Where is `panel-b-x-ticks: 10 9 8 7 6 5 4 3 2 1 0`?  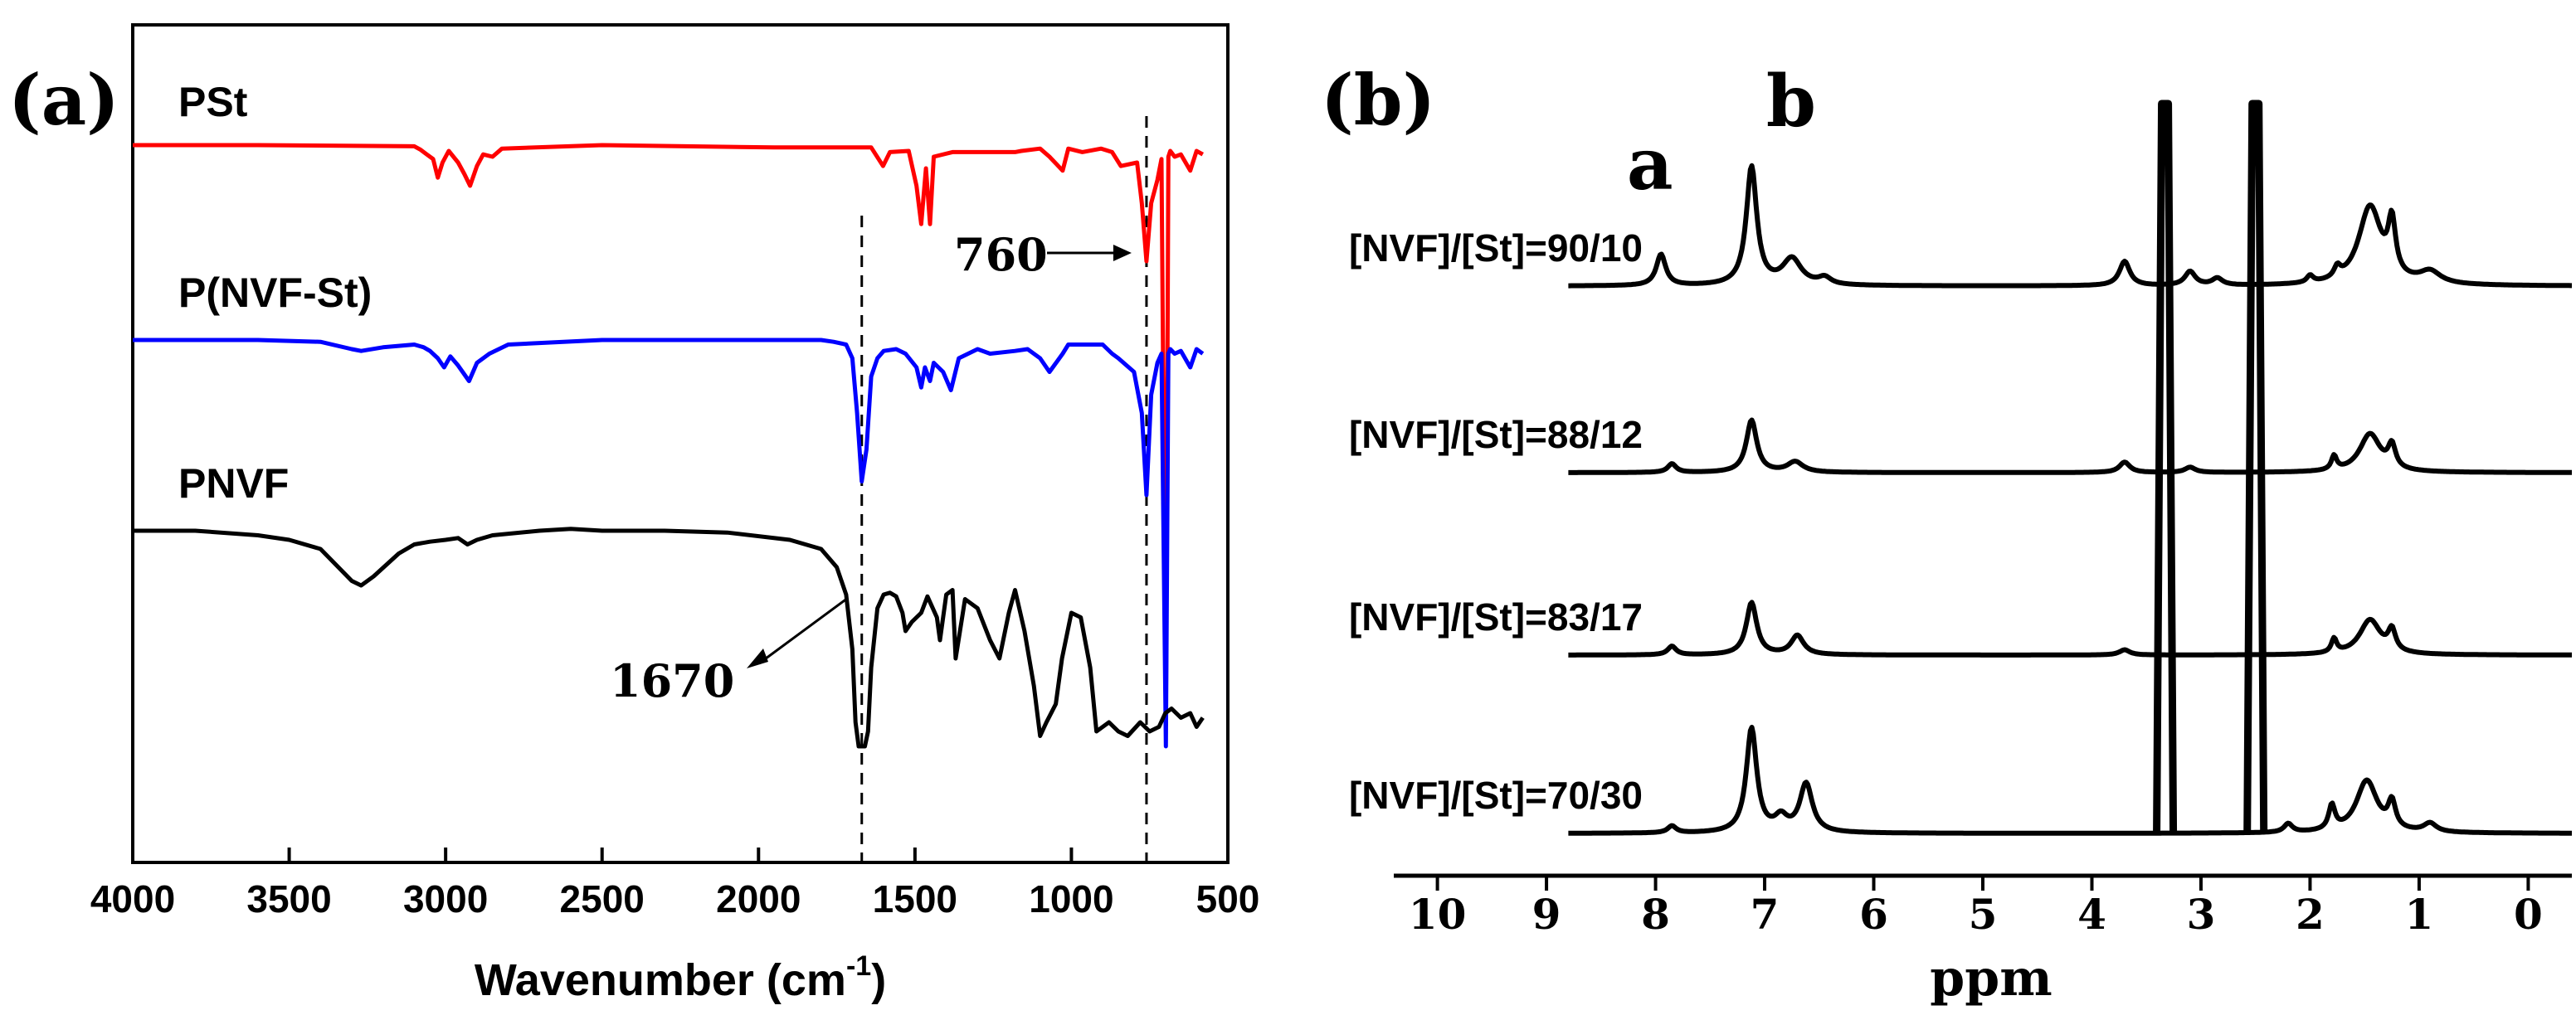 panel-b-x-ticks: 10 9 8 7 6 5 4 3 2 1 0 is located at coordinates (1976, 907).